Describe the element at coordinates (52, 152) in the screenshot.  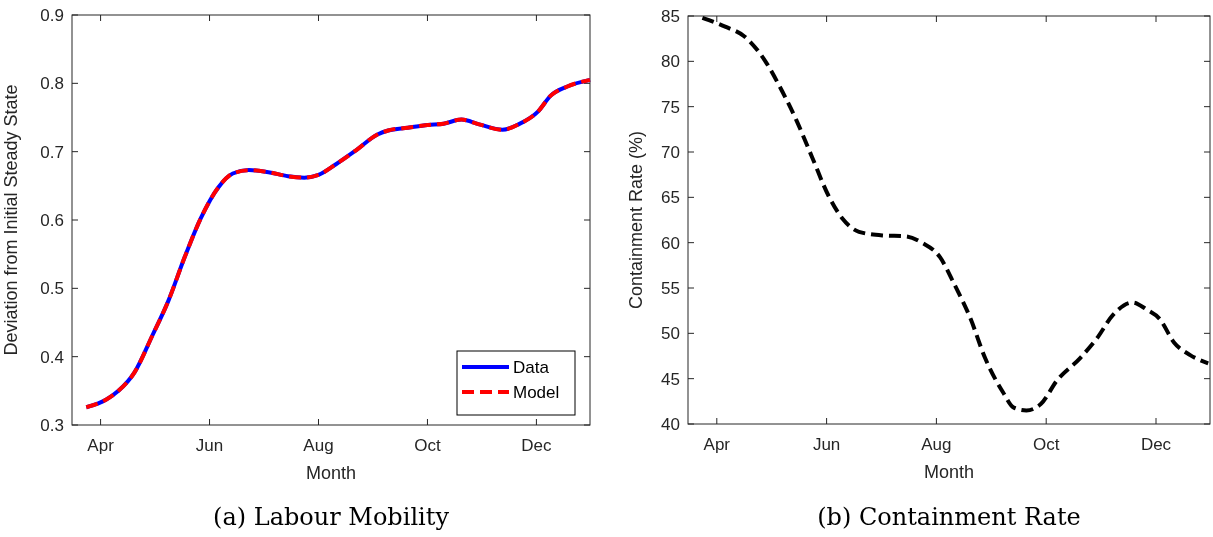
I see `y-tick-label: 0.7` at that location.